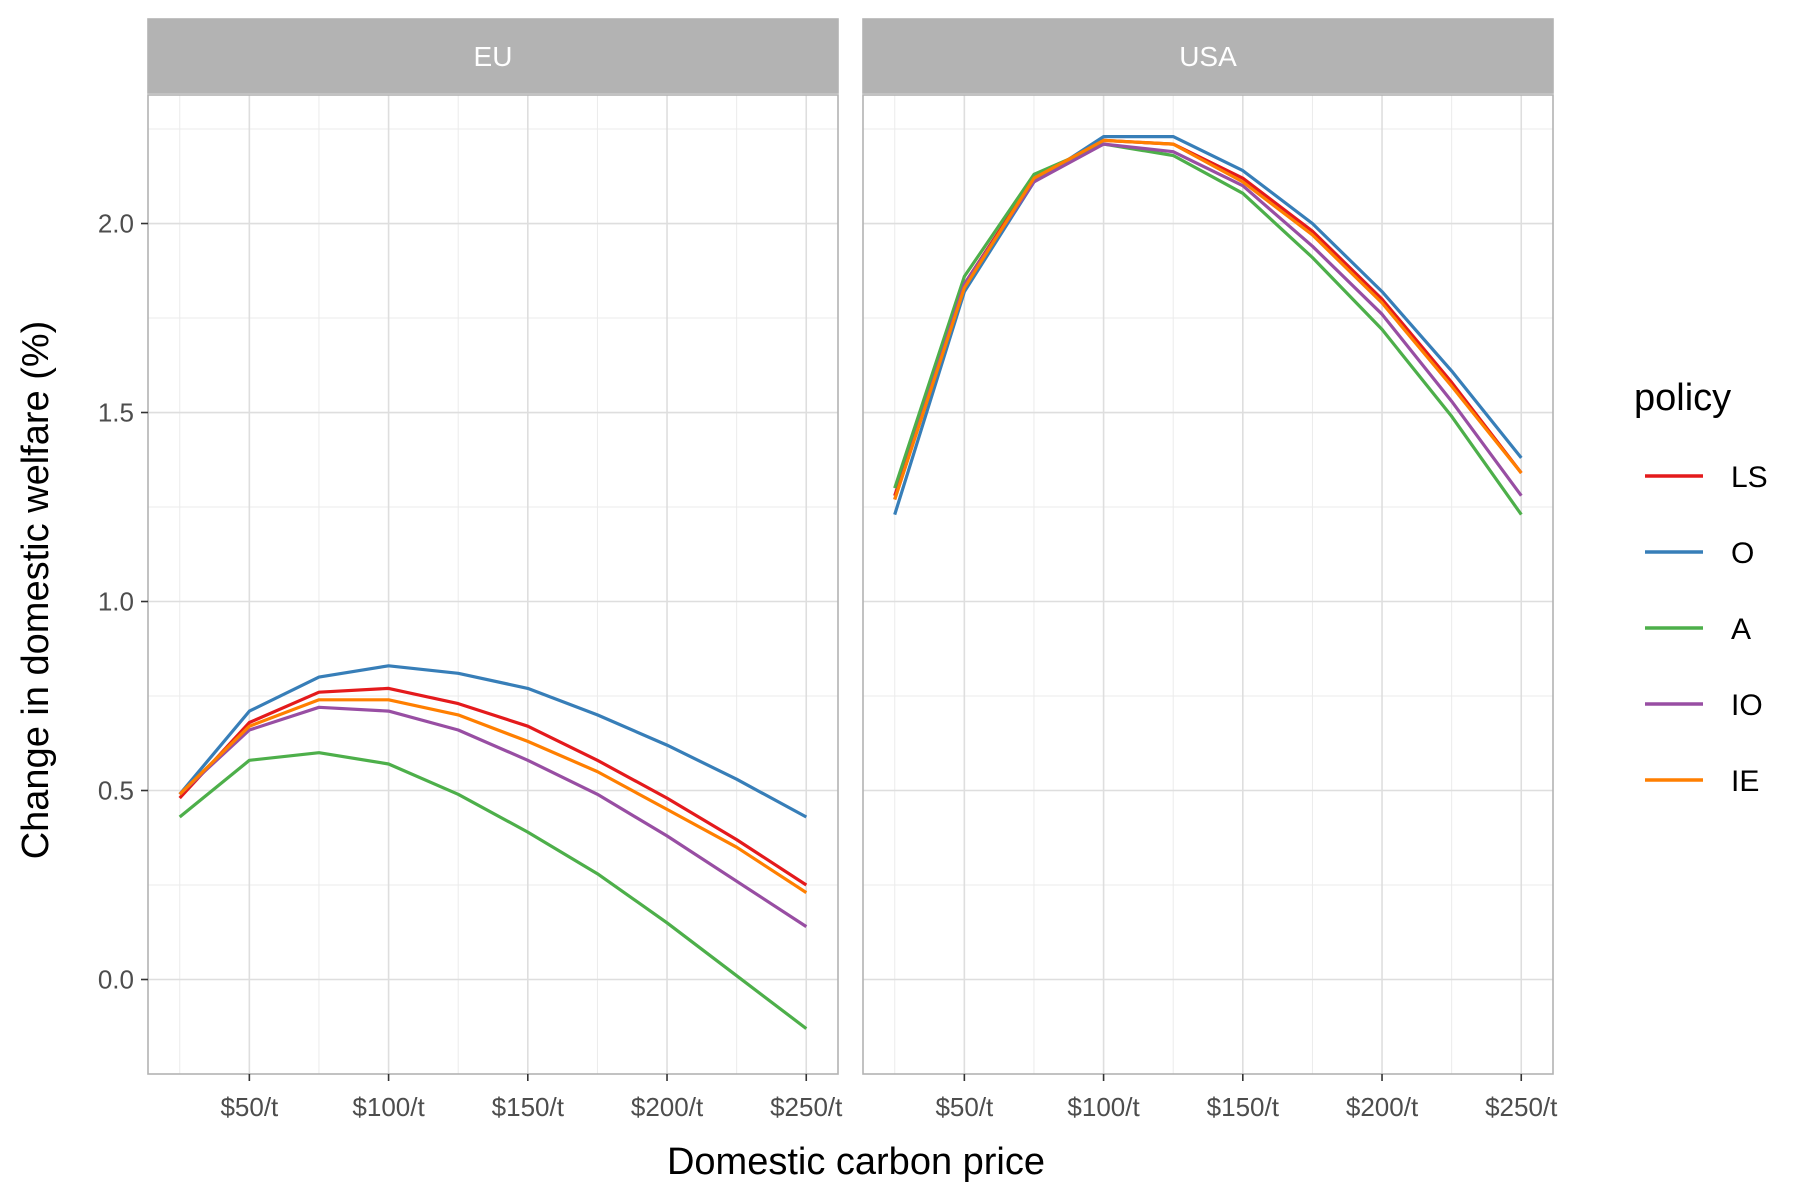 This screenshot has width=1800, height=1200. I want to click on legend-items: LS O A IO IE, so click(1706, 629).